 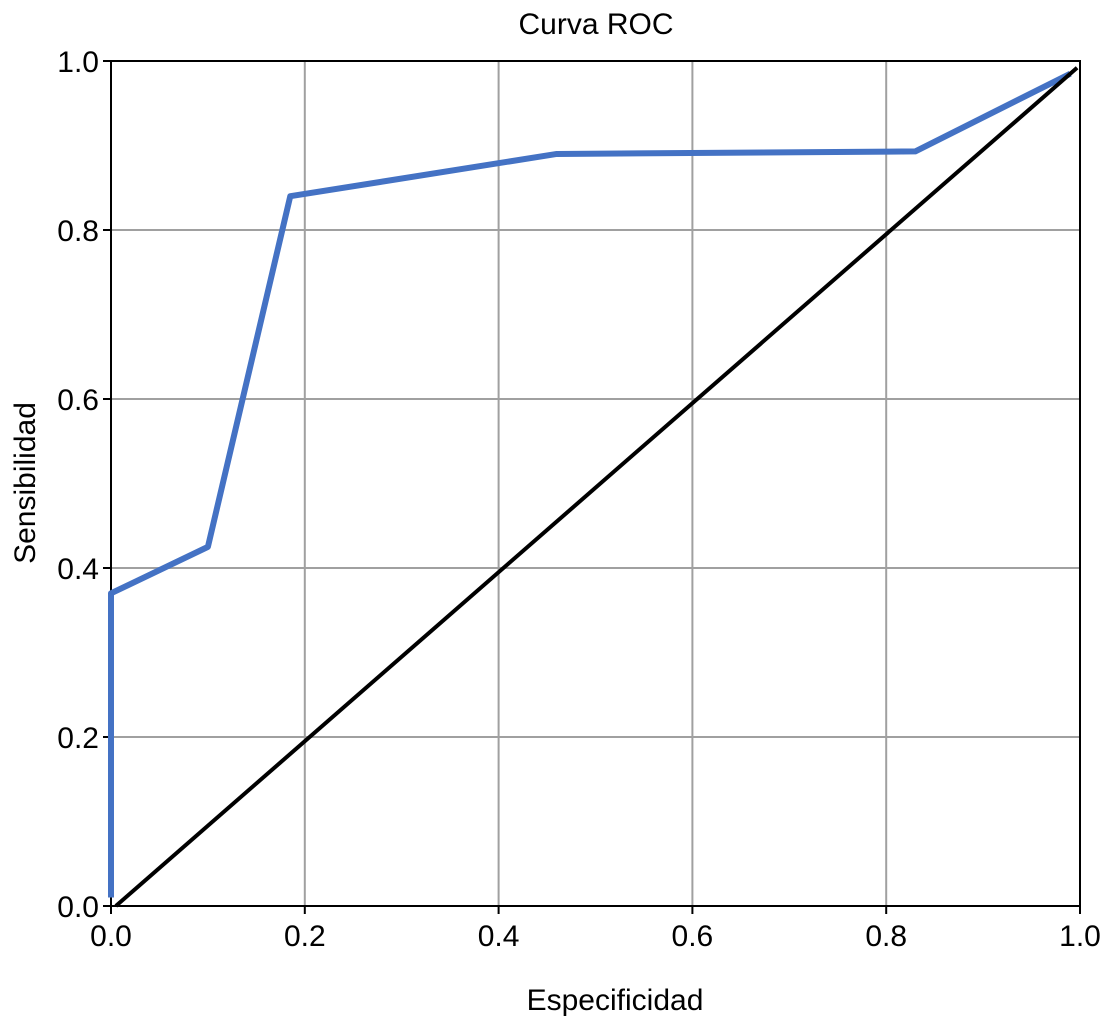 What do you see at coordinates (615, 1000) in the screenshot?
I see `x-axis-label: Especificidad` at bounding box center [615, 1000].